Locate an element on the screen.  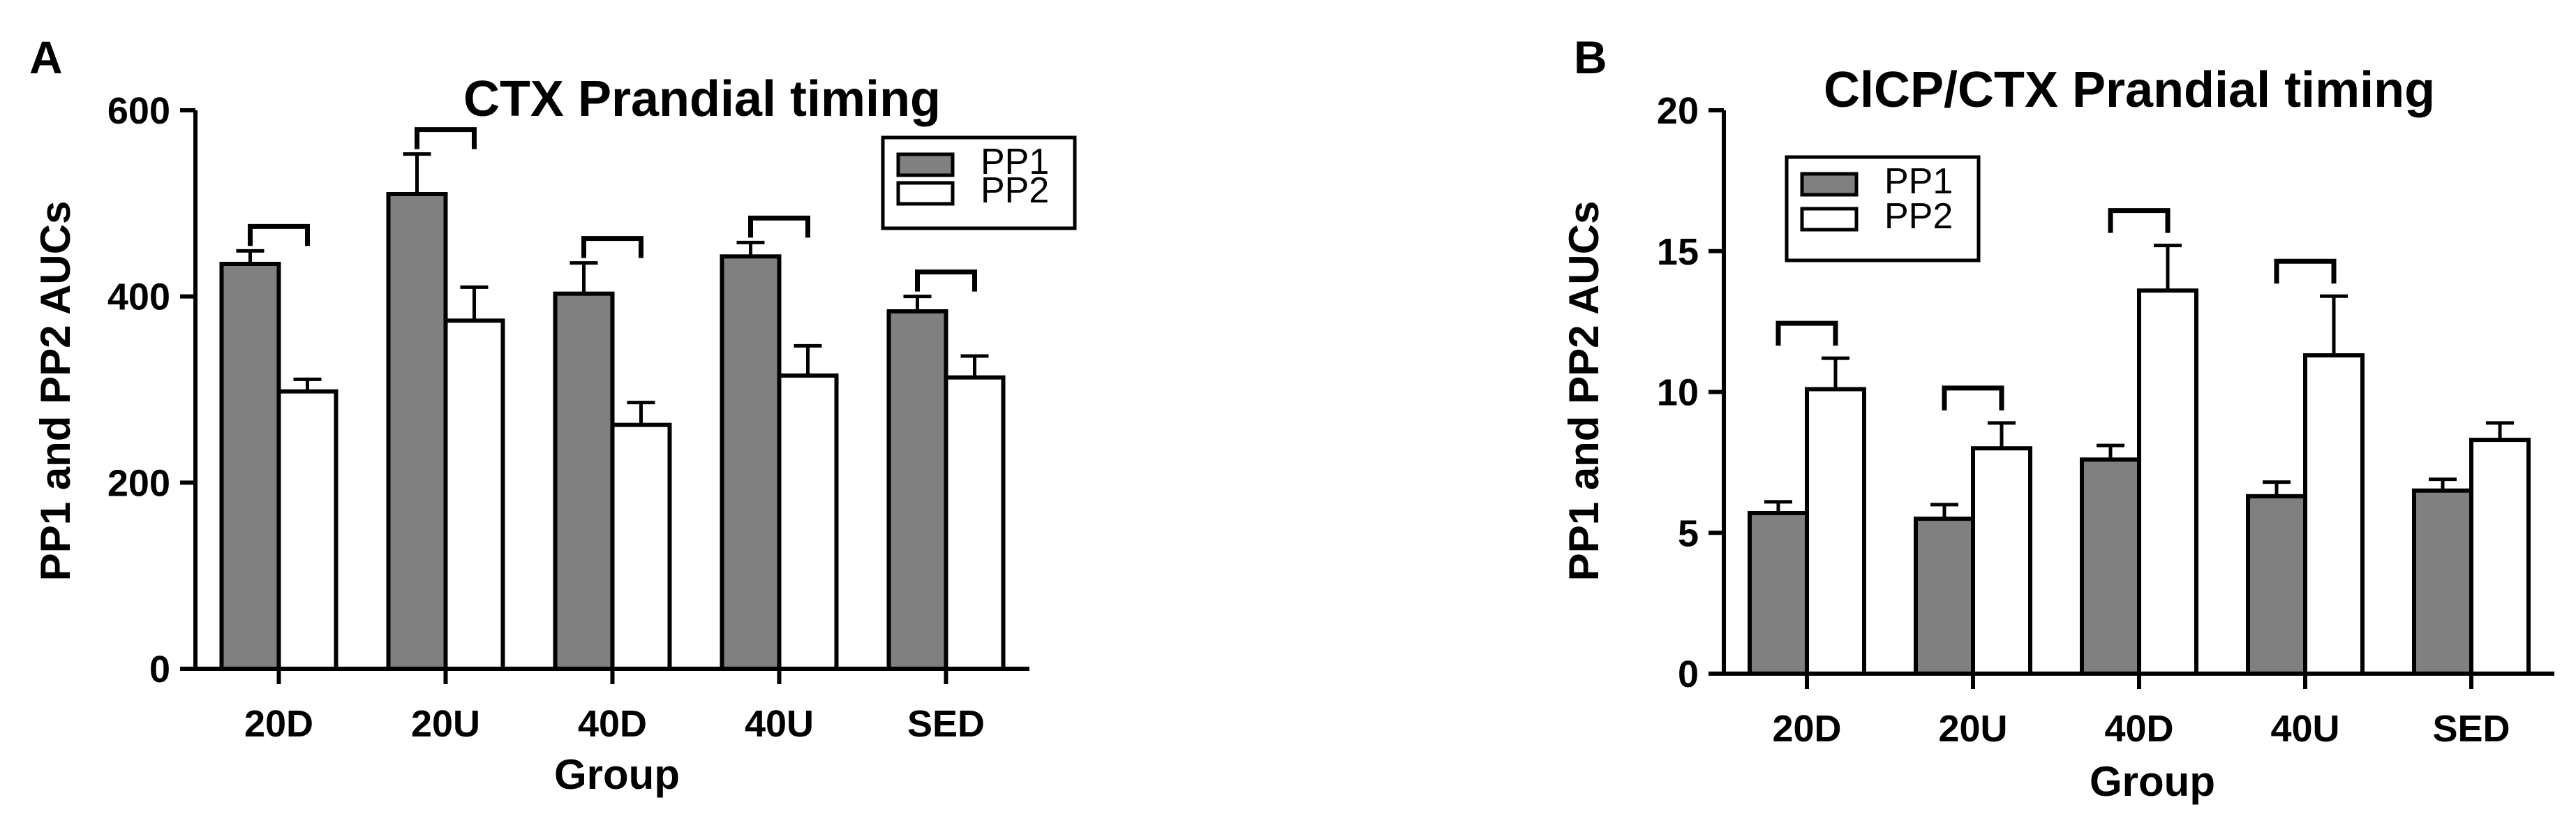
y-tick-label: 15 is located at coordinates (1678, 252).